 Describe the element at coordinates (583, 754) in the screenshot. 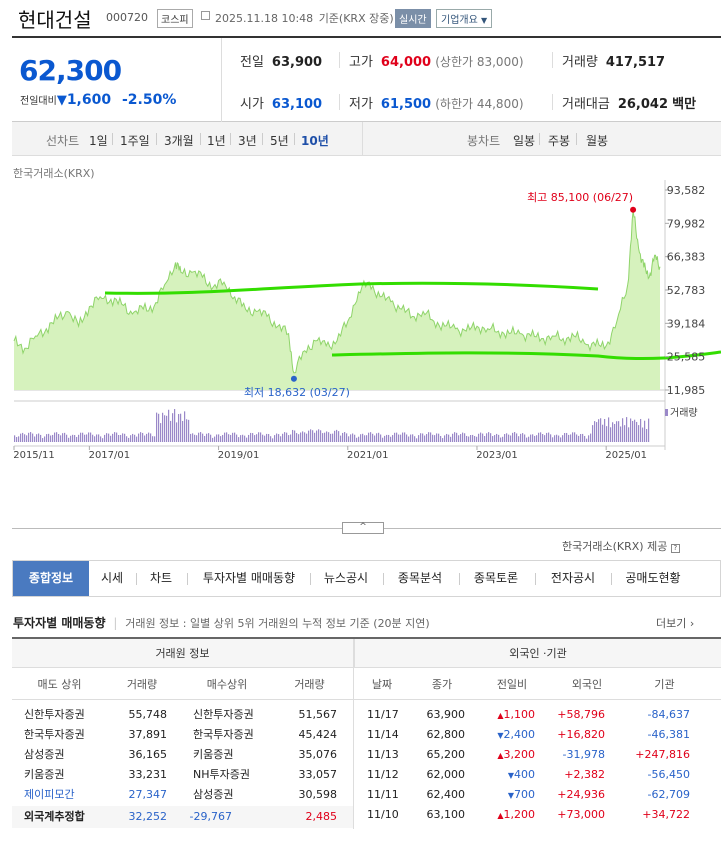

I see `row-foreign: -31,978` at that location.